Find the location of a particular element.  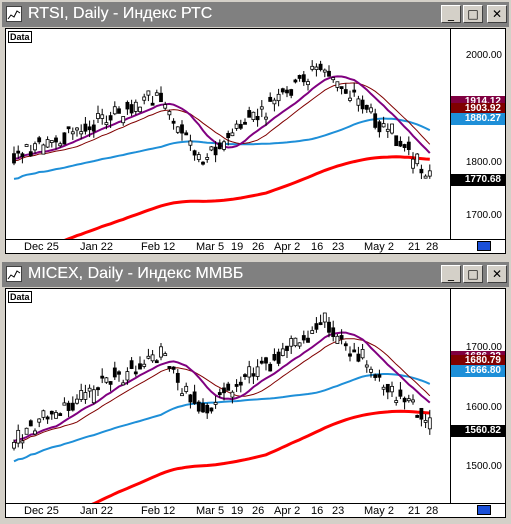

rtsi-titlebar: RTSI, Daily - Индекс РТС _ □ ✕ is located at coordinates (255, 14).